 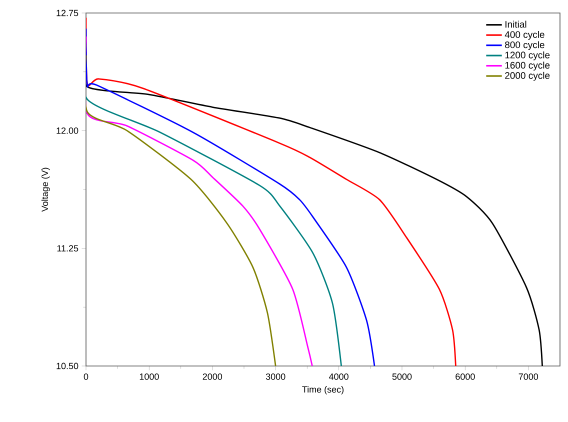 What do you see at coordinates (276, 376) in the screenshot?
I see `x-tick-label: 3000` at bounding box center [276, 376].